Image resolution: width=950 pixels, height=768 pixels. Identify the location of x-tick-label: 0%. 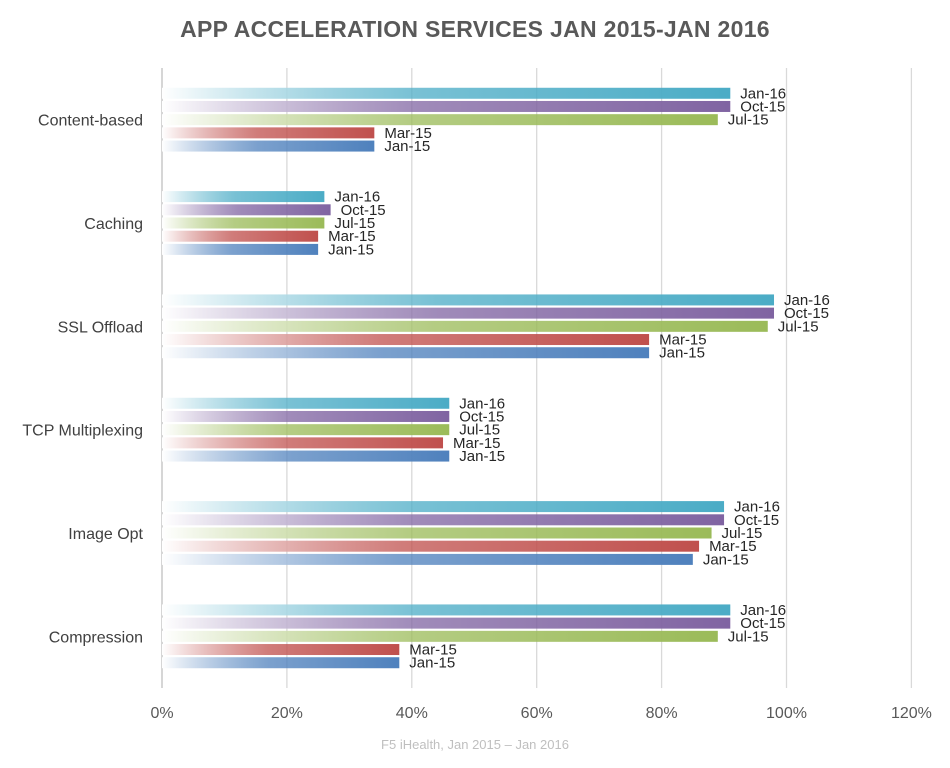
(161, 713).